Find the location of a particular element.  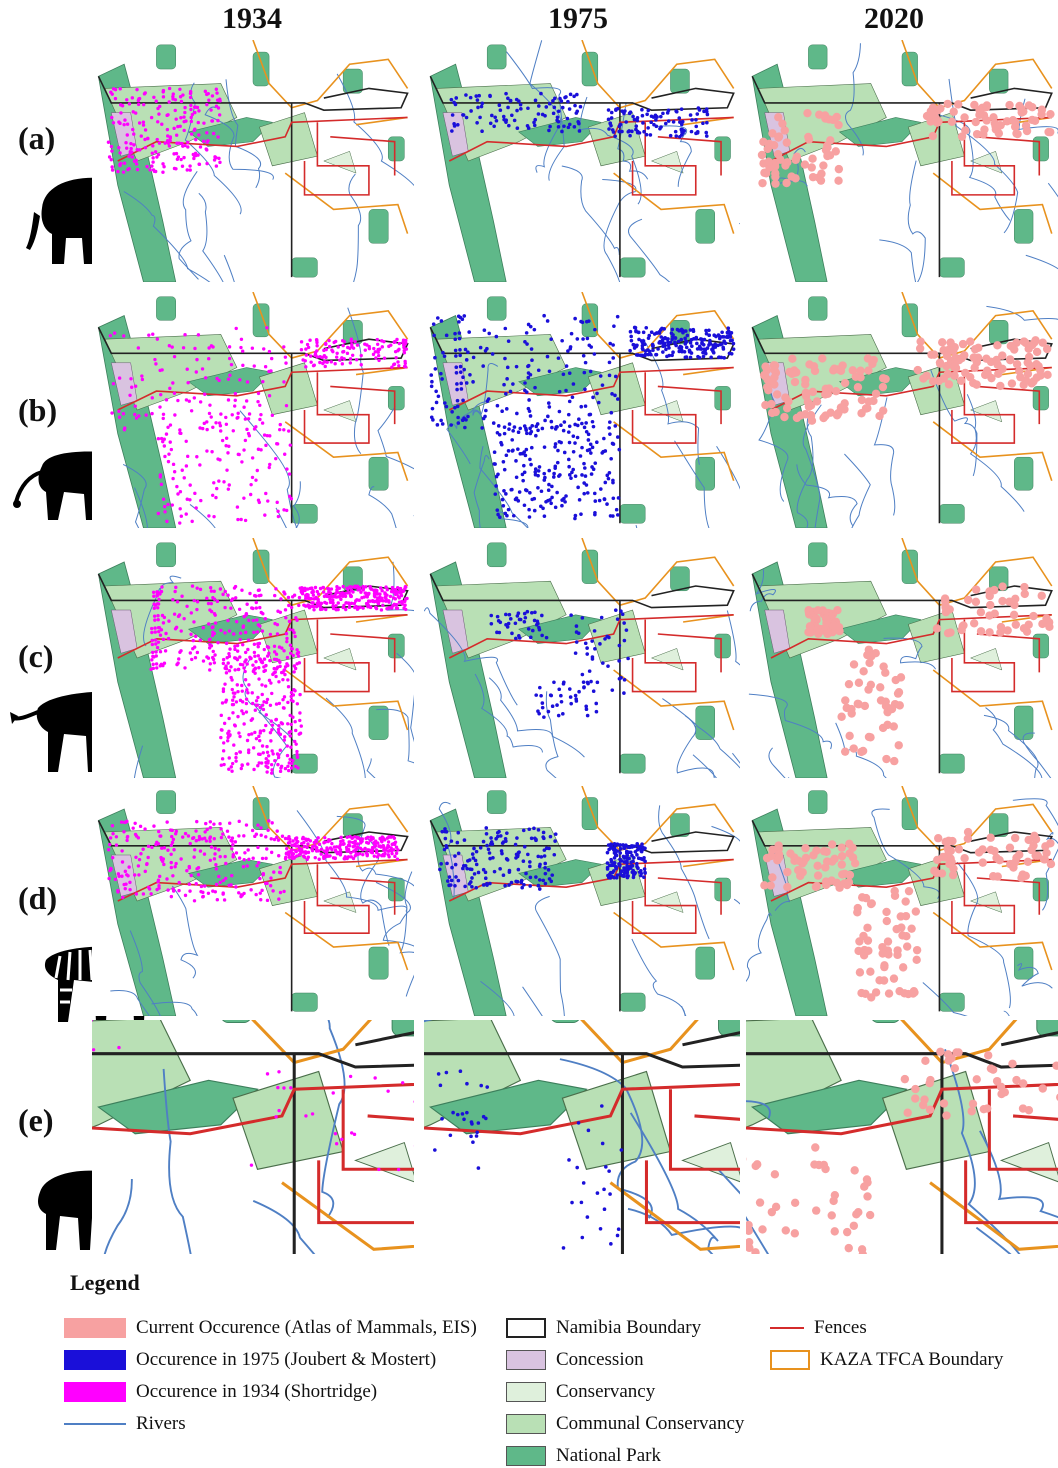

legend-item-fences: Fences is located at coordinates (818, 1328).